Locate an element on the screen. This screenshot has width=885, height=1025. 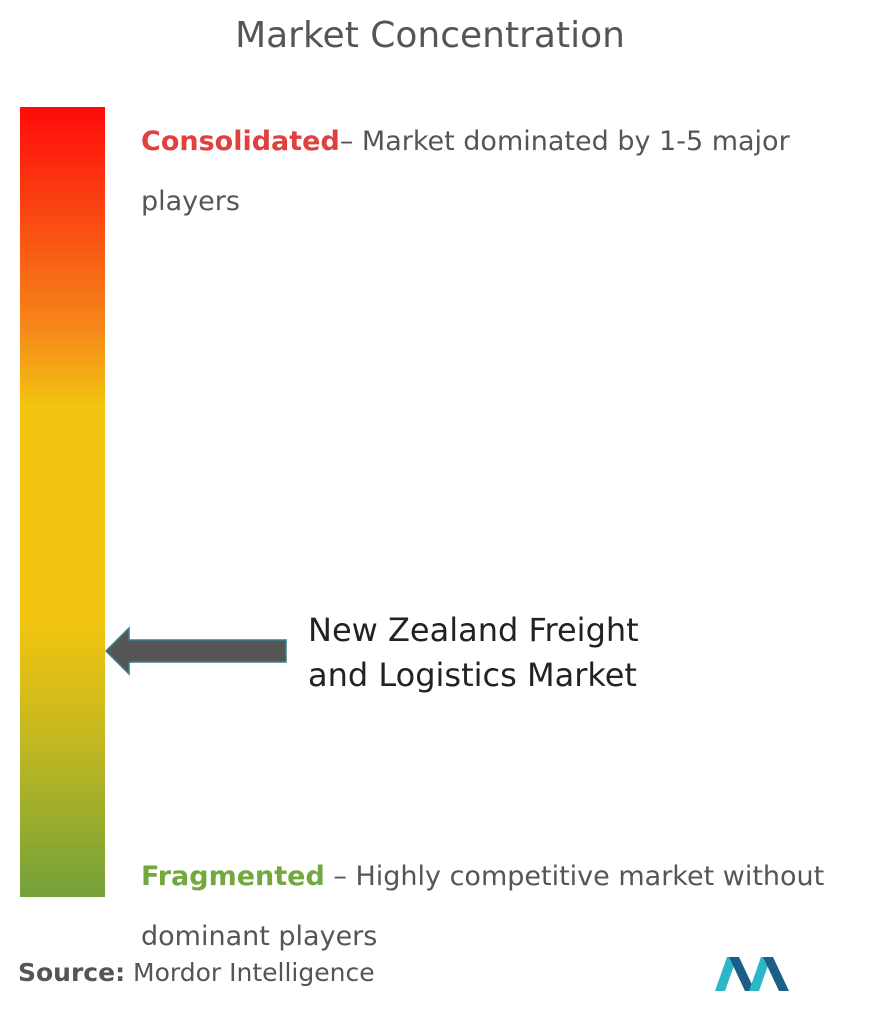
arrow is located at coordinates (195, 651).